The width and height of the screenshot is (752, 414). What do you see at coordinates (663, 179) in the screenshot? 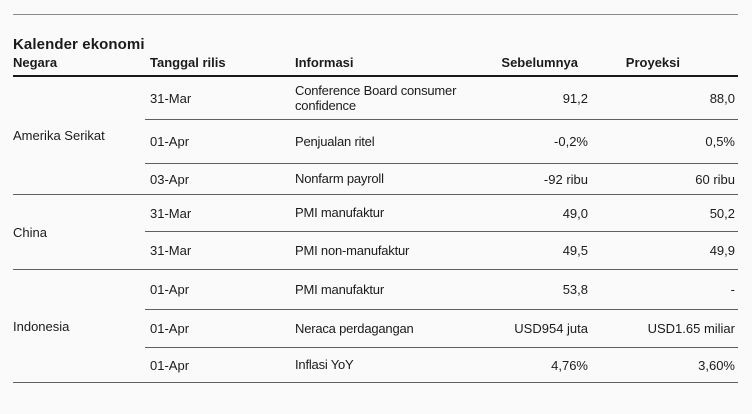
I see `projection-value-cell: 60 ribu` at bounding box center [663, 179].